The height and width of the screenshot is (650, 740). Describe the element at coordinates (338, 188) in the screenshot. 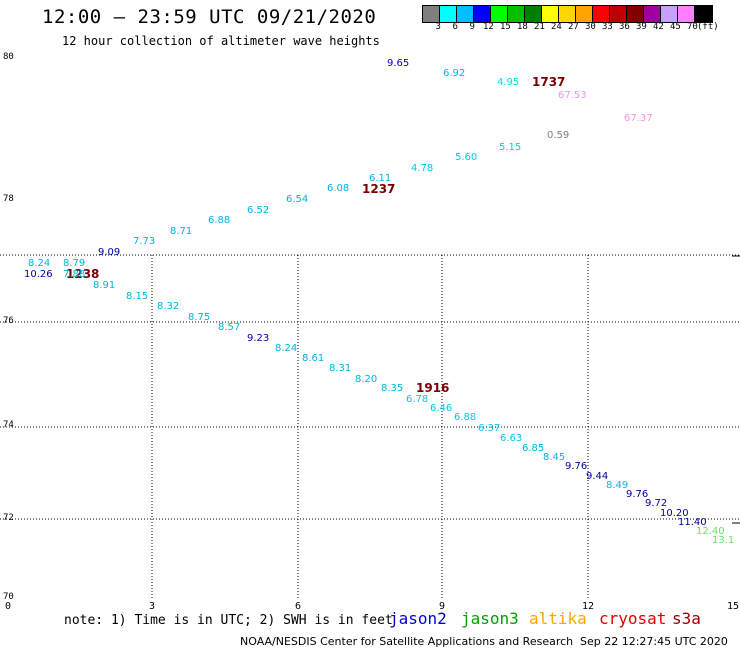

I see `swh-value: 6.08` at that location.